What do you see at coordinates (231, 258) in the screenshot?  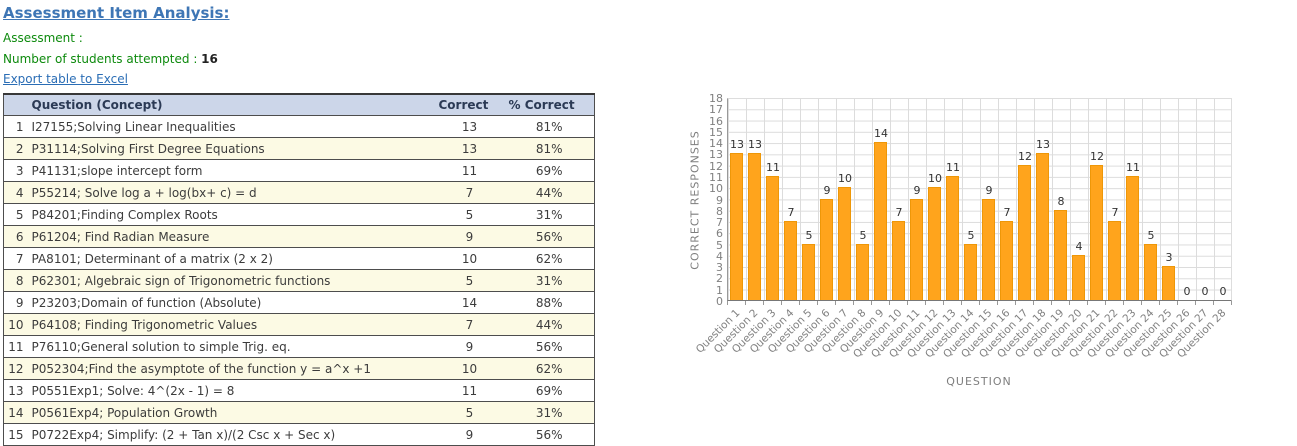 I see `cell-question: PA8101; Determinant of a matrix (2 x 2)` at bounding box center [231, 258].